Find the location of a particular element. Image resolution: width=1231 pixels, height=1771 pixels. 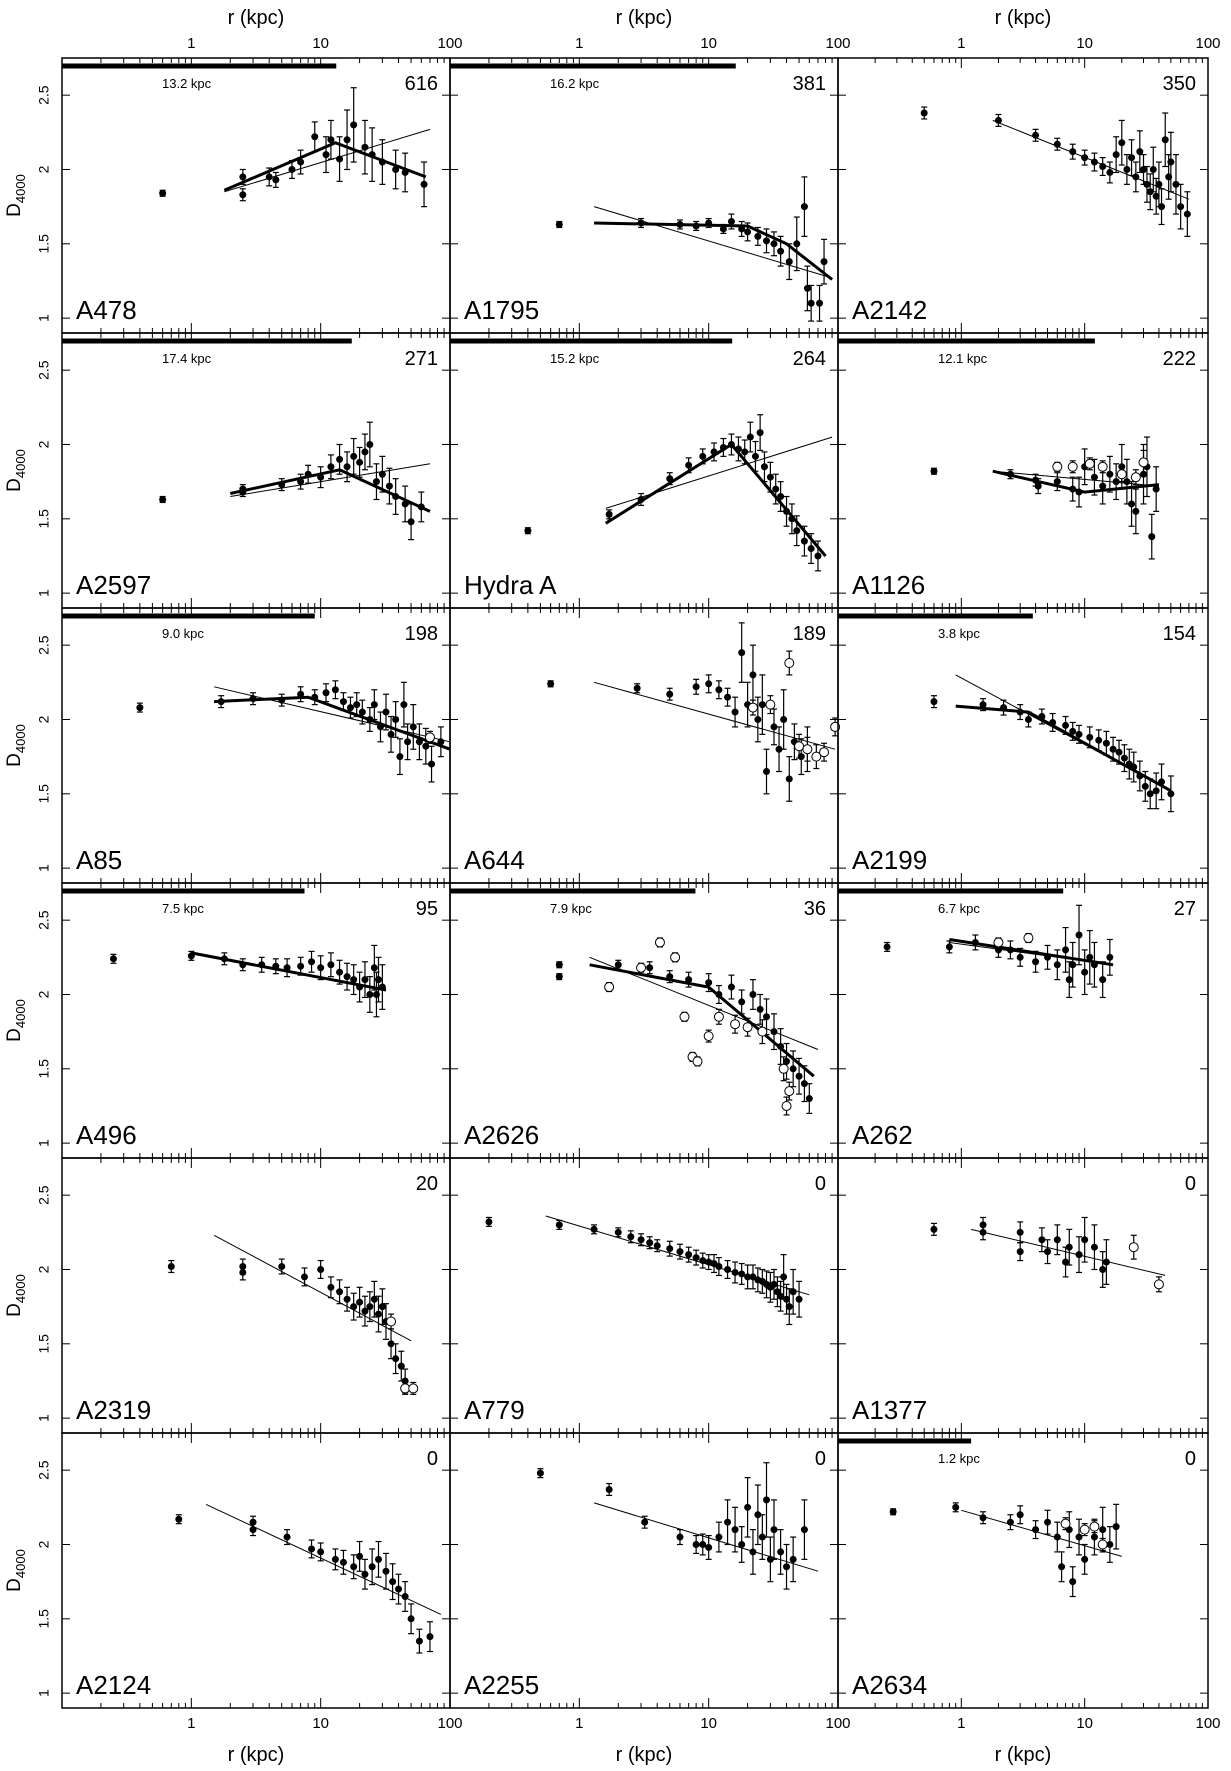

scale-bar-label: 13.2 kpc is located at coordinates (187, 83).